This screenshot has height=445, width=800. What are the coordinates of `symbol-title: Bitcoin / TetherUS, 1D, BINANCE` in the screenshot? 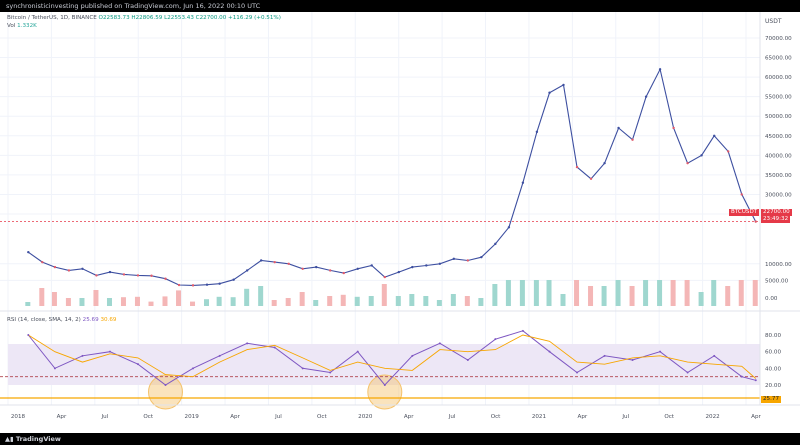 It's located at (52, 18).